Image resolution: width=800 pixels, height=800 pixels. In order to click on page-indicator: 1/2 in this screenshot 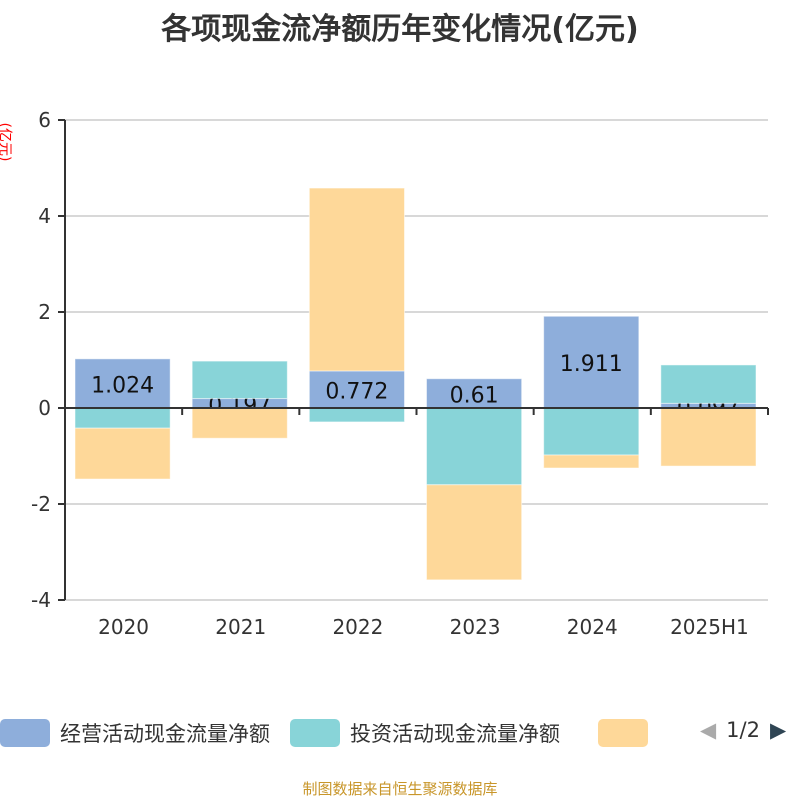, I will do `click(743, 730)`.